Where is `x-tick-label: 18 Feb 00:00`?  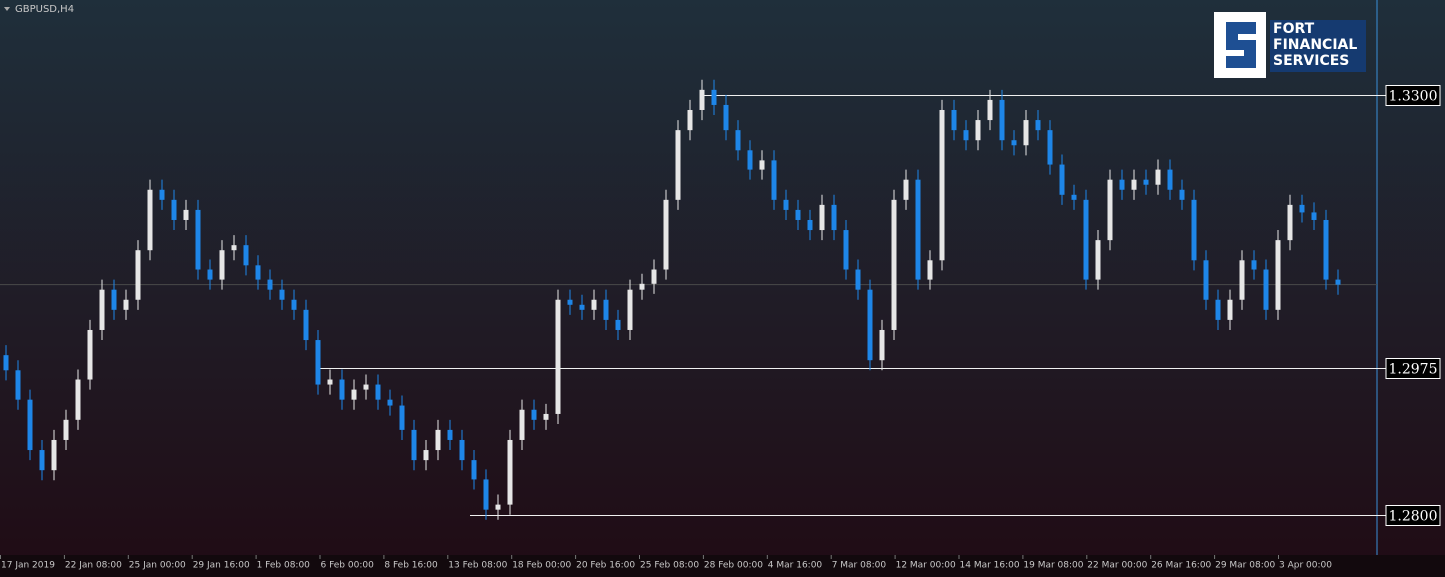
x-tick-label: 18 Feb 00:00 is located at coordinates (541, 566).